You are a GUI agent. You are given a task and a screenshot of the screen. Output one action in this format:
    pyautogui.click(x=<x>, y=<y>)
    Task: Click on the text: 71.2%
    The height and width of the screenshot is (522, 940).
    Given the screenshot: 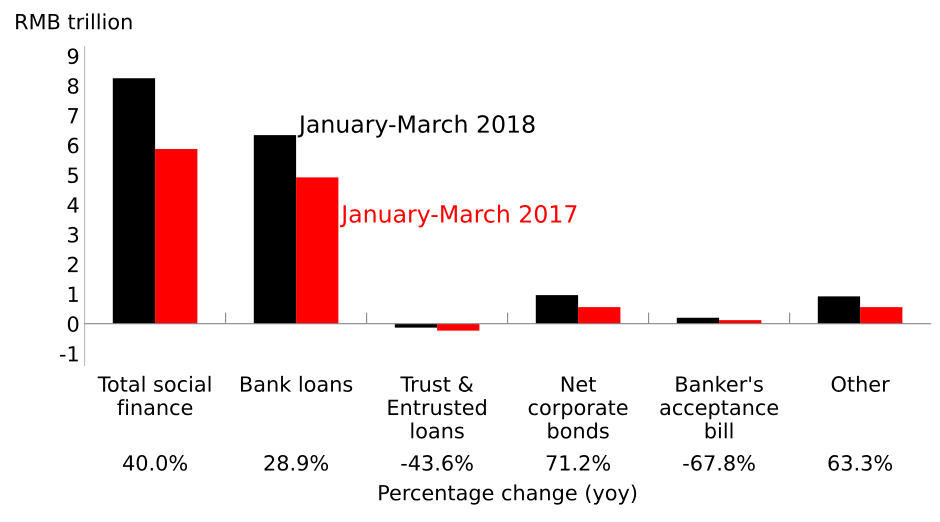 What is the action you would take?
    pyautogui.click(x=578, y=463)
    